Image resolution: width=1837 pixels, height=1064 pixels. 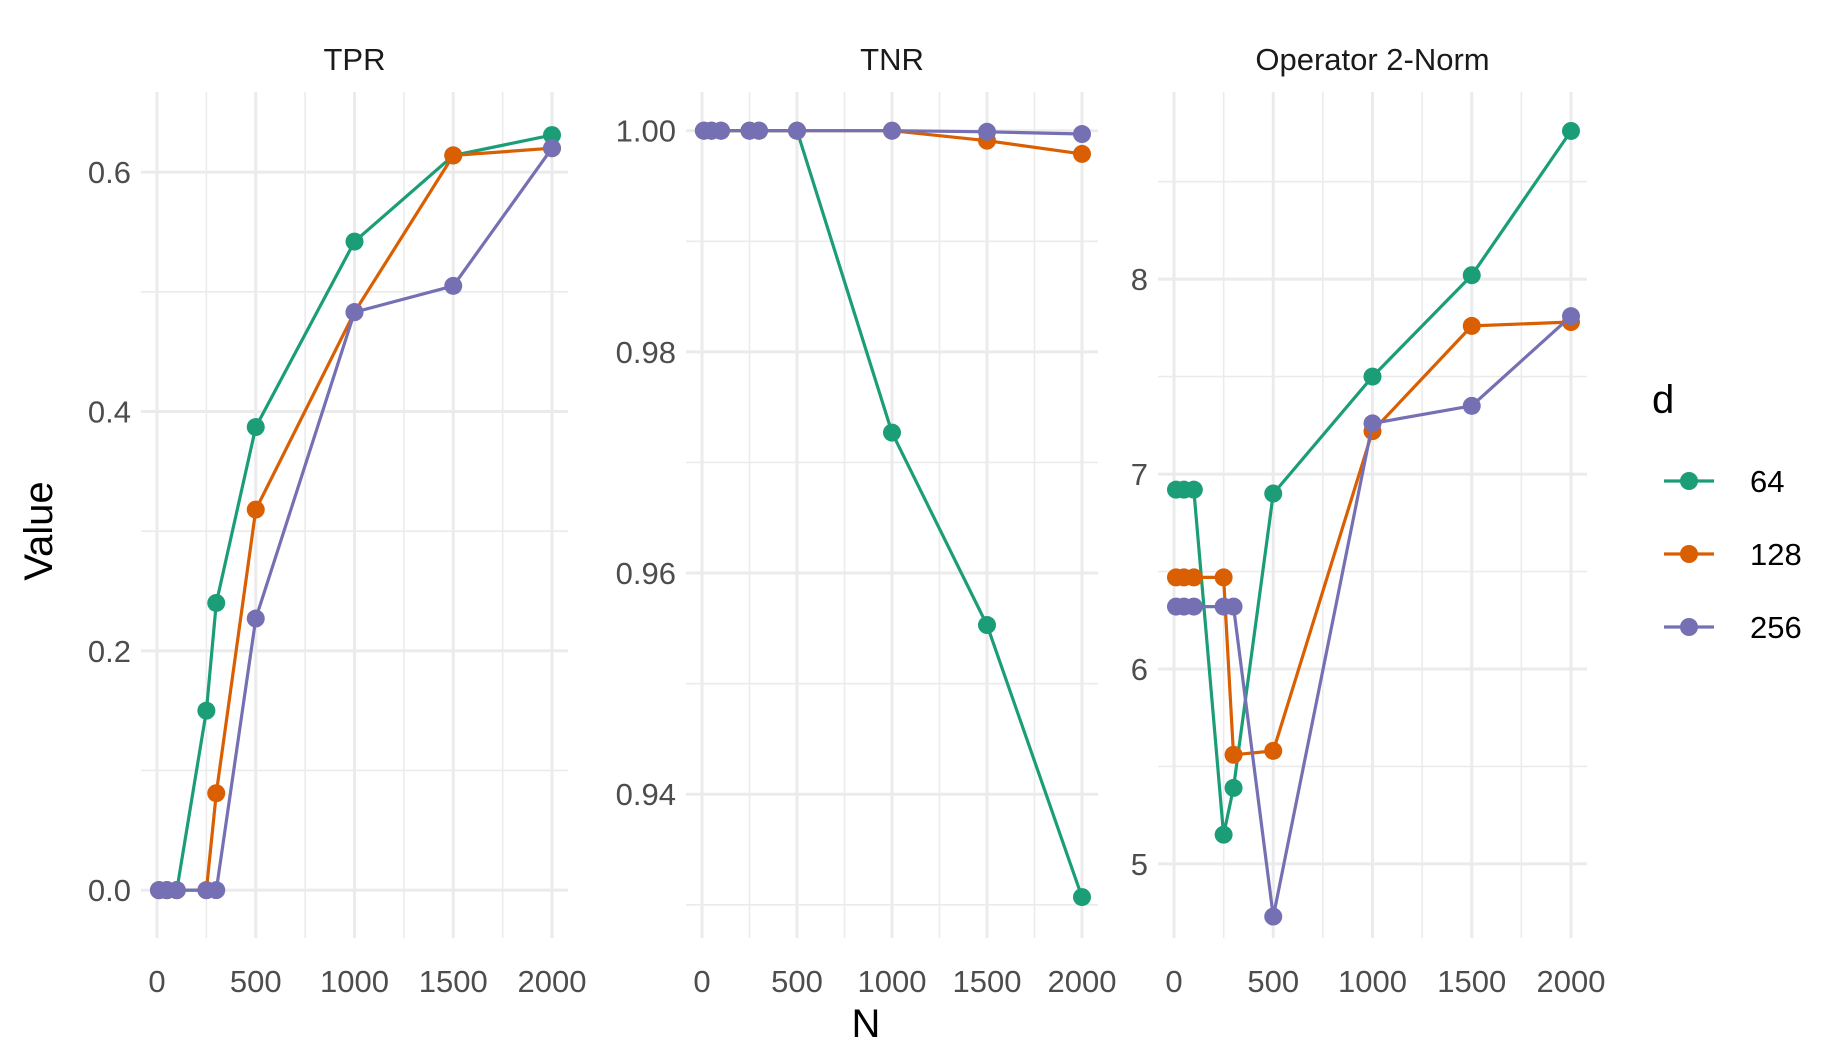 What do you see at coordinates (1776, 554) in the screenshot?
I see `legend-label: 128` at bounding box center [1776, 554].